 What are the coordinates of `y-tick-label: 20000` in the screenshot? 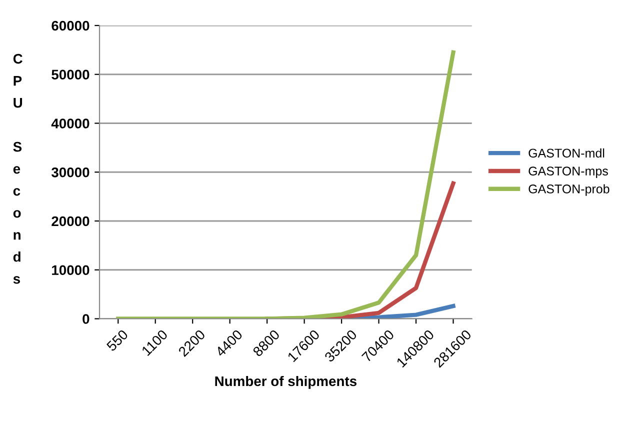 It's located at (71, 221).